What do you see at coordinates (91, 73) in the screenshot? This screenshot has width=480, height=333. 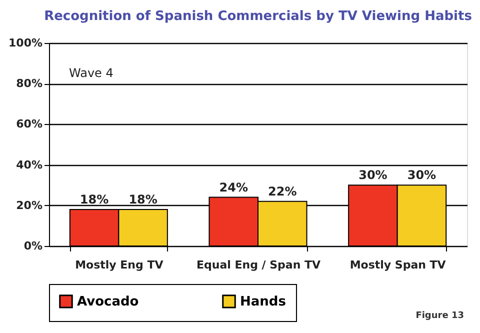 I see `annotation: Wave 4` at bounding box center [91, 73].